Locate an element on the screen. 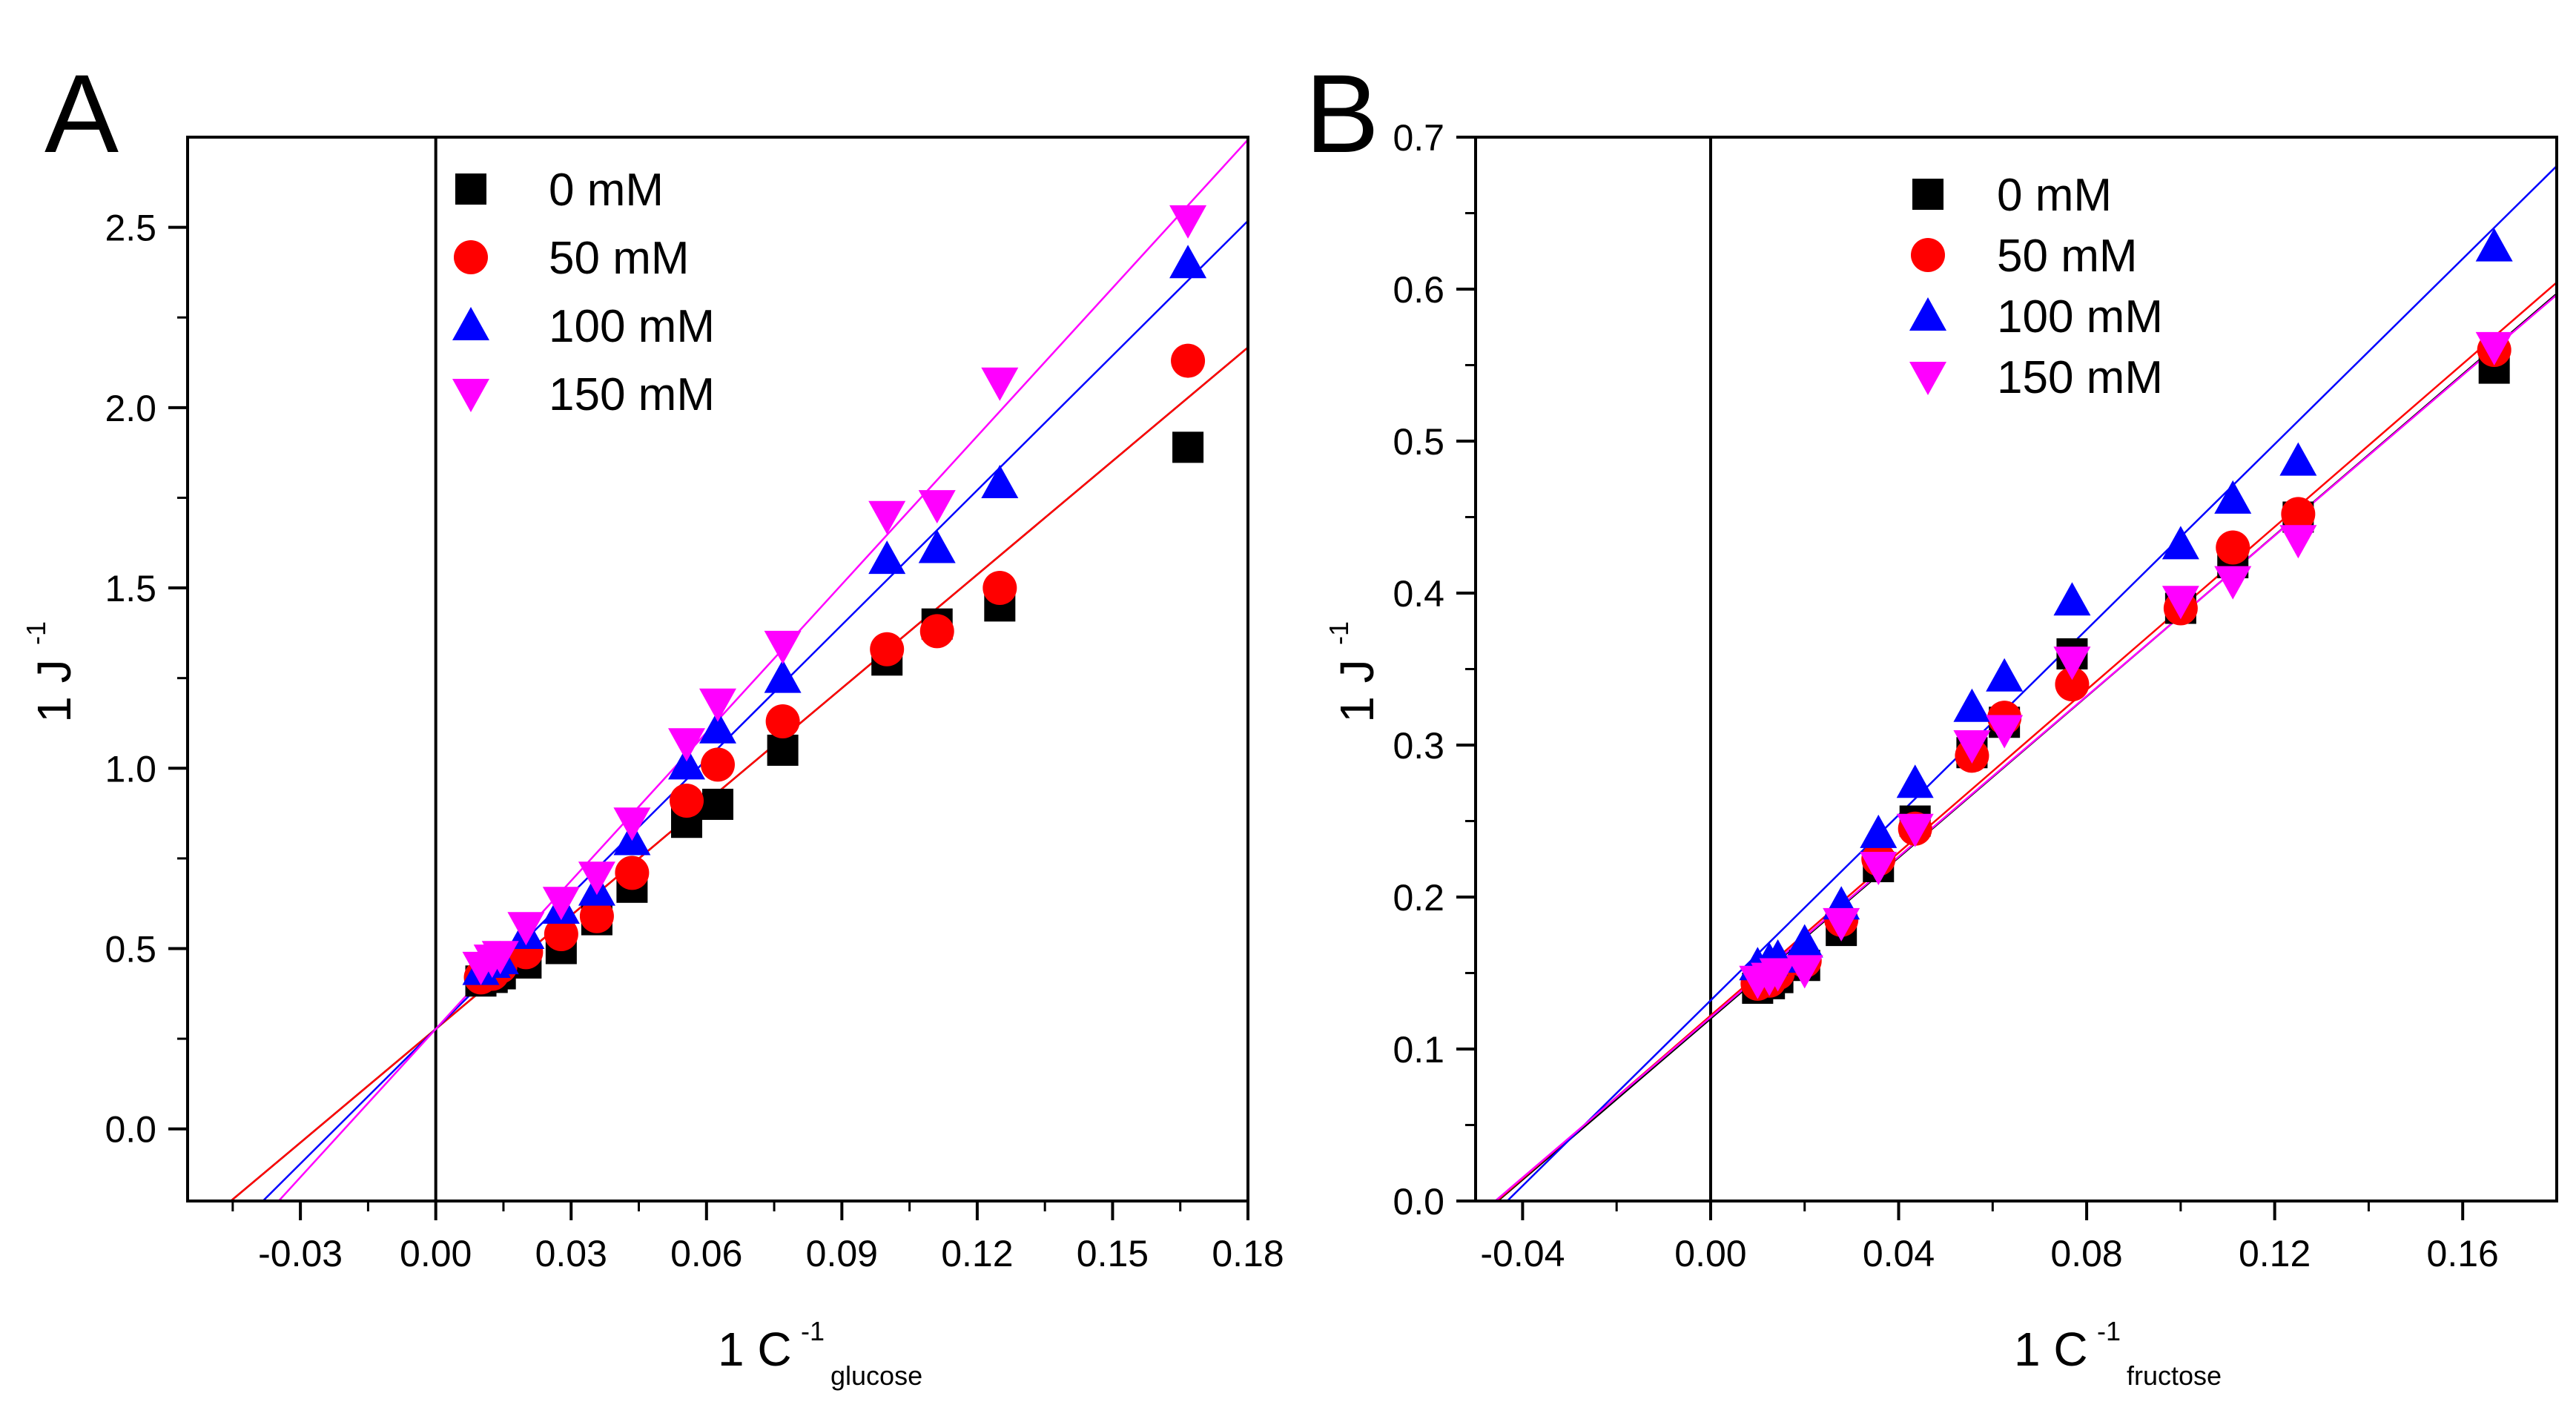  x-tick-label: 0.09 is located at coordinates (842, 1253).